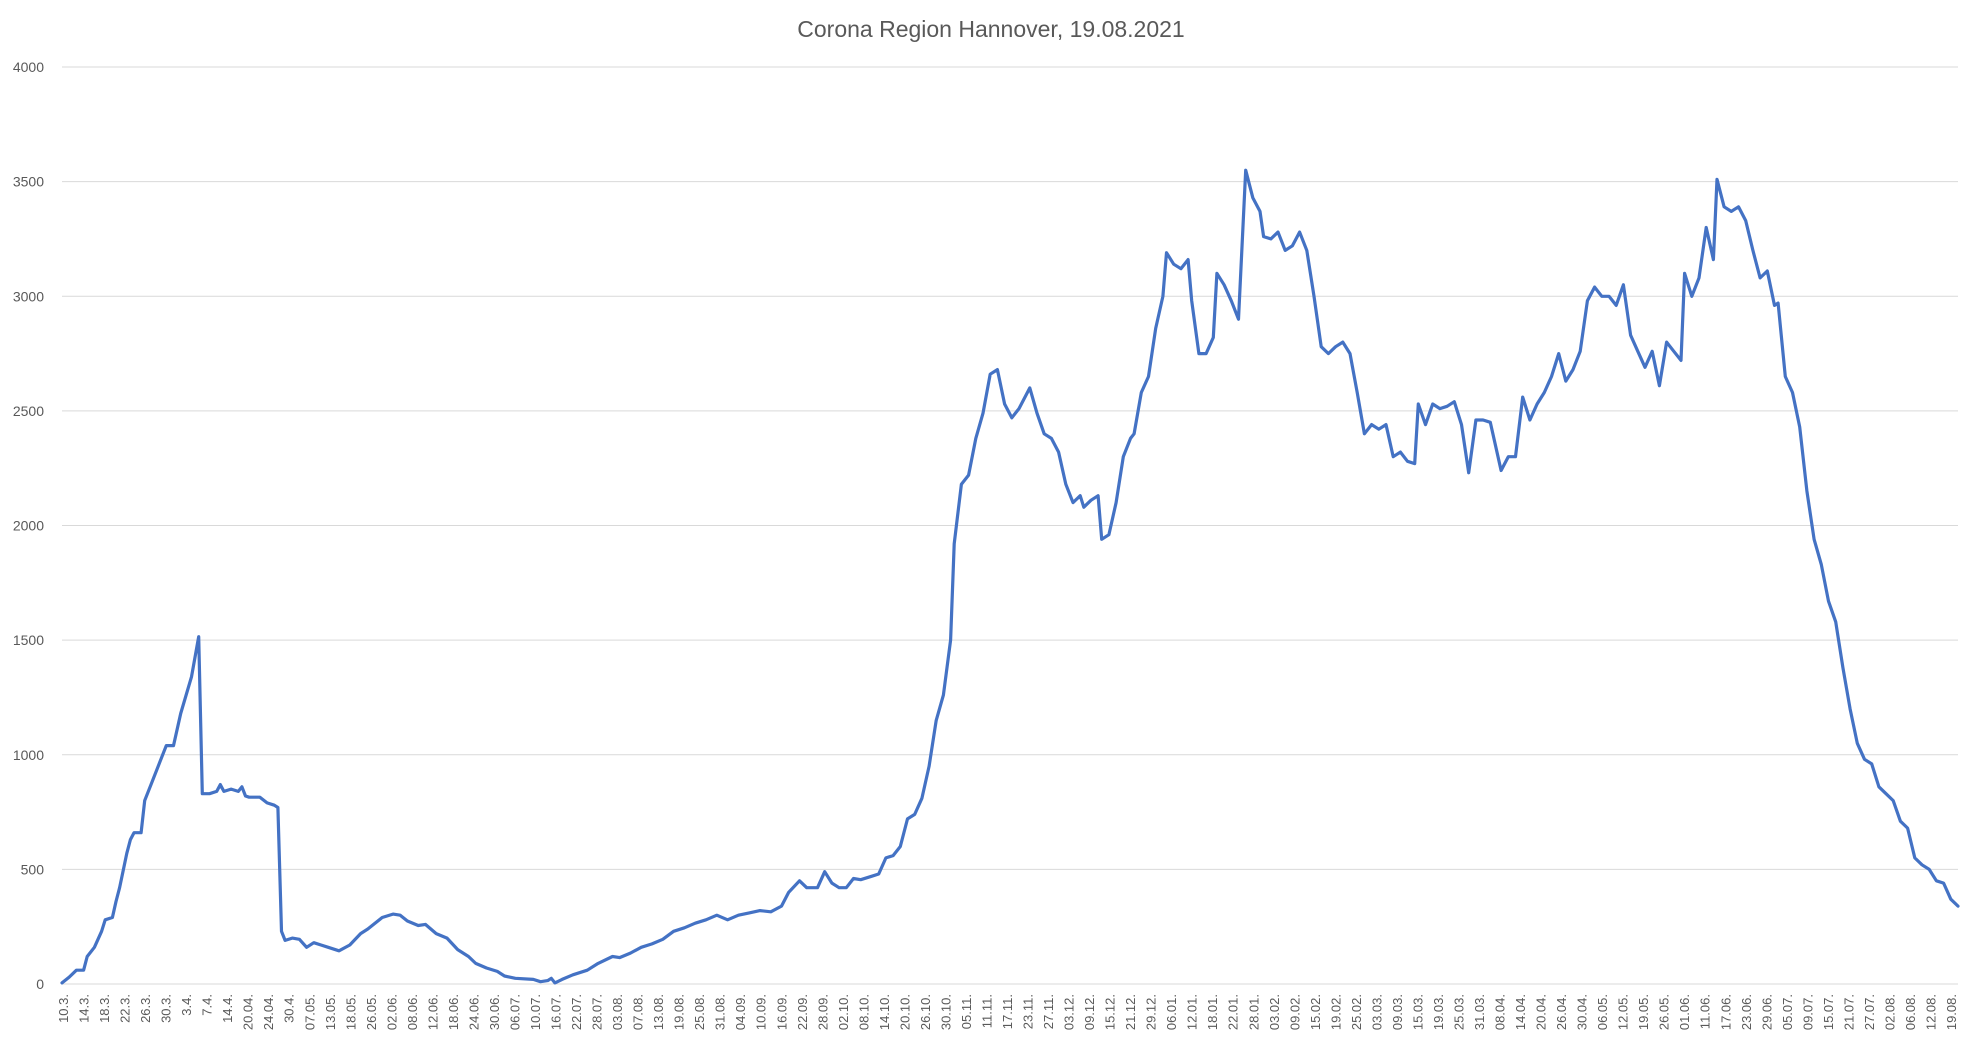 This screenshot has height=1049, width=1980. I want to click on x-tick-label: 21.12., so click(1130, 1012).